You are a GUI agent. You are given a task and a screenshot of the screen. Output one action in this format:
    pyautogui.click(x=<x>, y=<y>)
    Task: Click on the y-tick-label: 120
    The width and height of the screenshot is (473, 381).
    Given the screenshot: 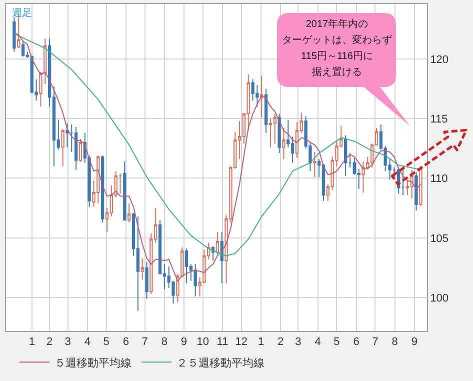 What is the action you would take?
    pyautogui.click(x=439, y=60)
    